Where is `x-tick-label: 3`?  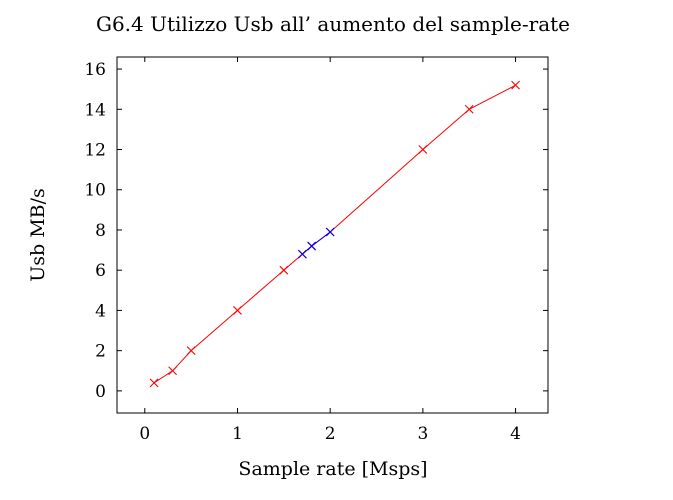
x-tick-label: 3 is located at coordinates (422, 434).